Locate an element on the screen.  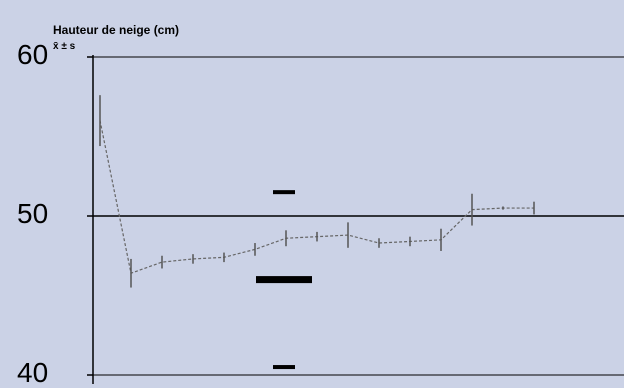
axis-layer is located at coordinates (90, 219).